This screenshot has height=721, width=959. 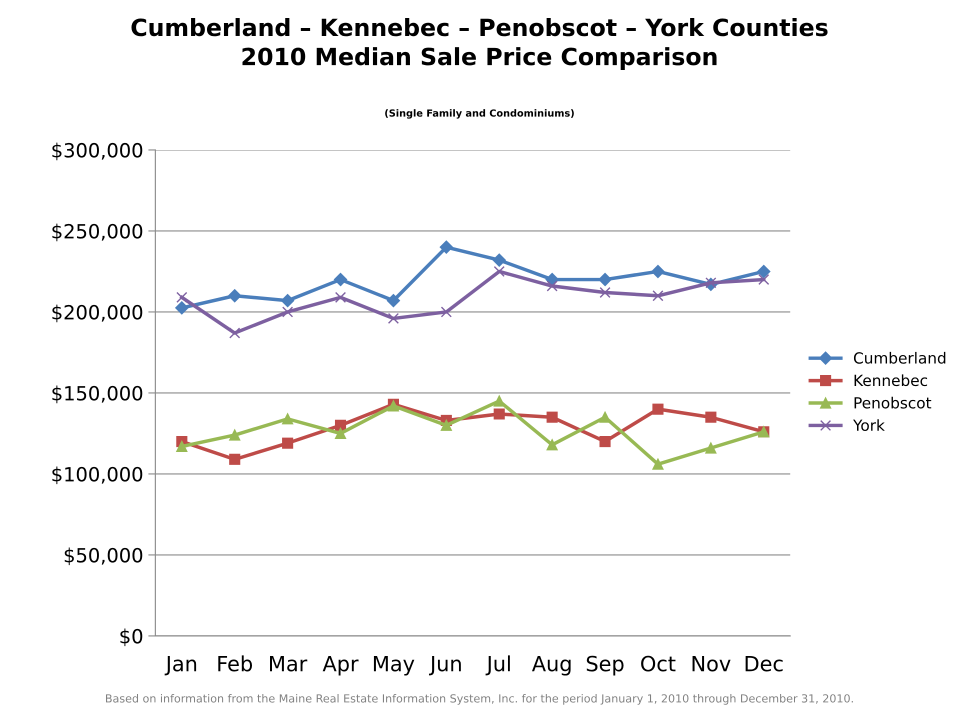 I want to click on x-tick-label: Dec, so click(x=764, y=664).